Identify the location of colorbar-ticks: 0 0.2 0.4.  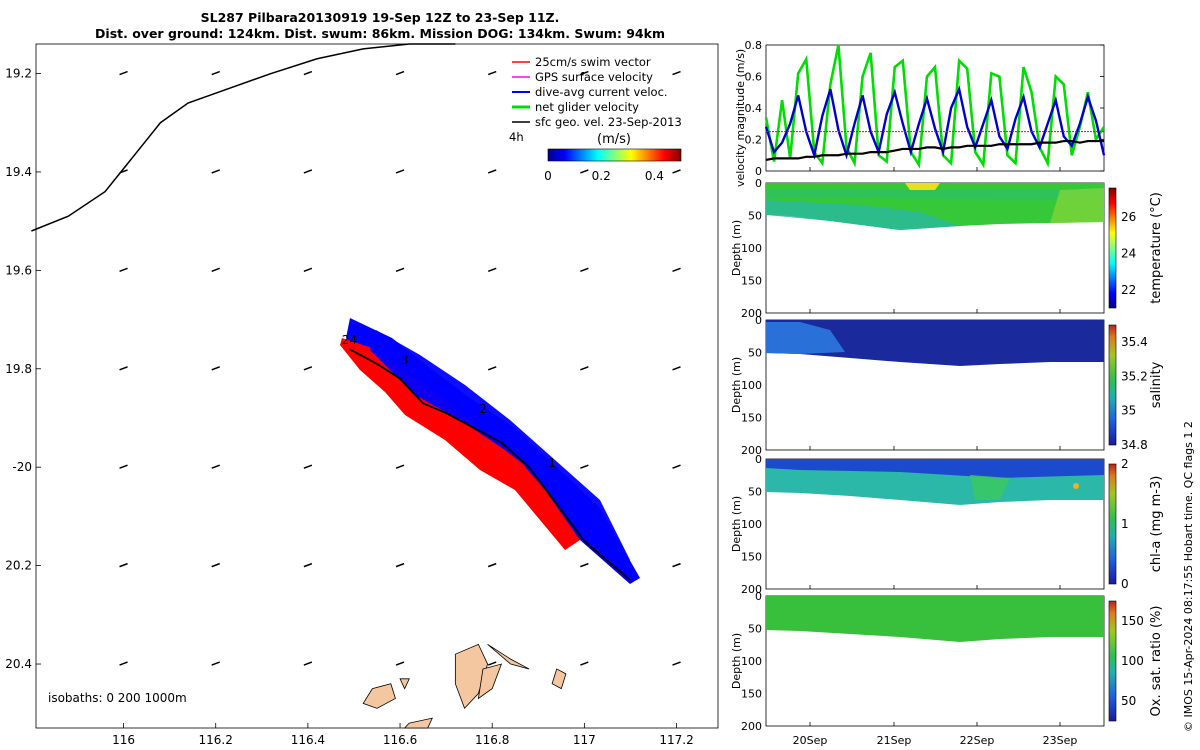
(604, 176).